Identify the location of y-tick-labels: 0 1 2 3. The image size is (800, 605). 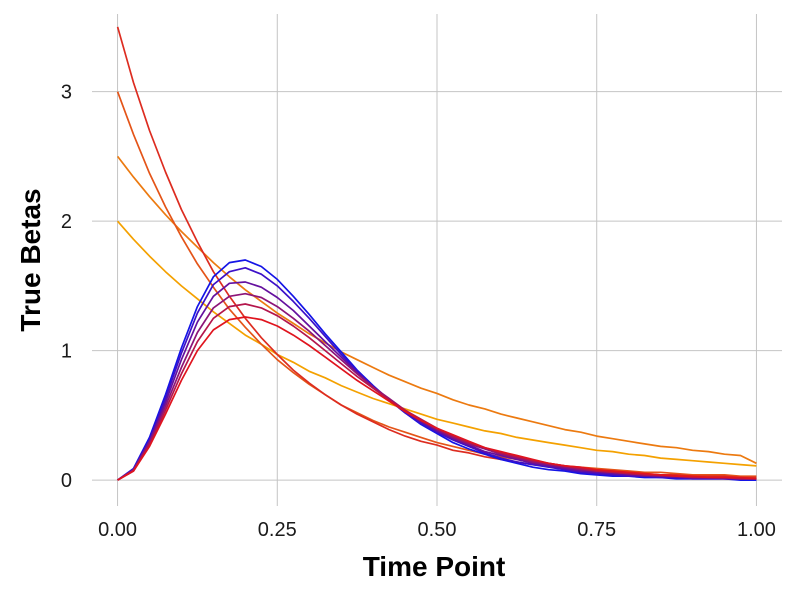
(66, 287).